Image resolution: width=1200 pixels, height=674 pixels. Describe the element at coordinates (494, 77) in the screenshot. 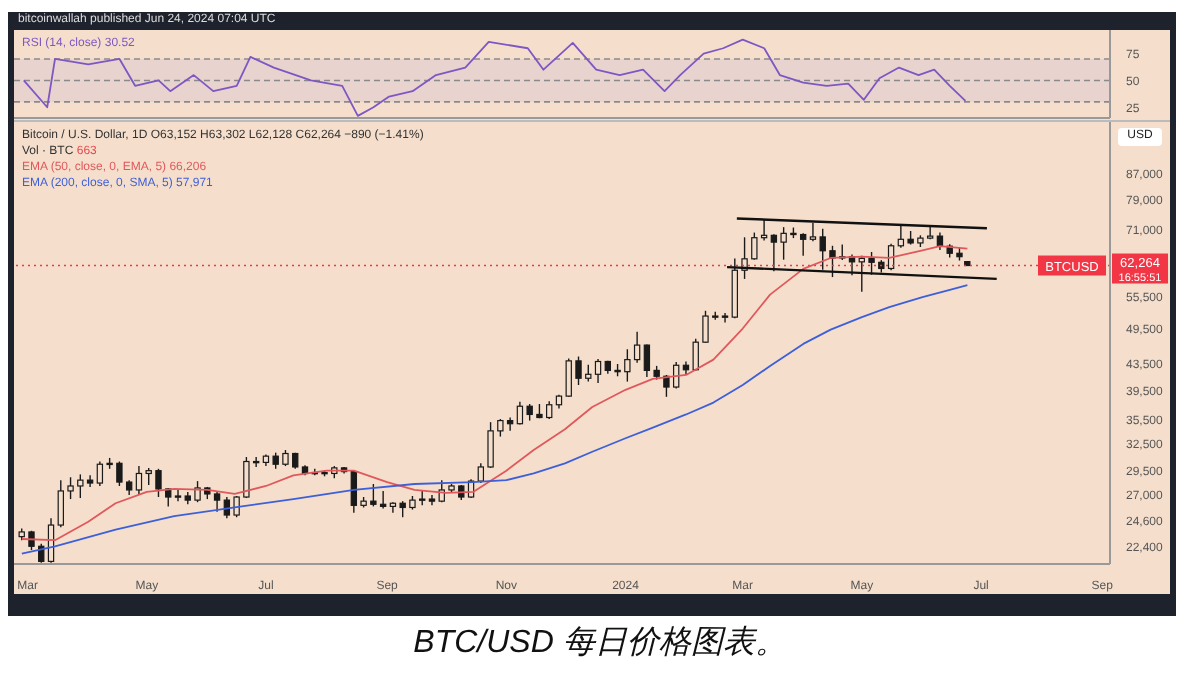

I see `line-series` at that location.